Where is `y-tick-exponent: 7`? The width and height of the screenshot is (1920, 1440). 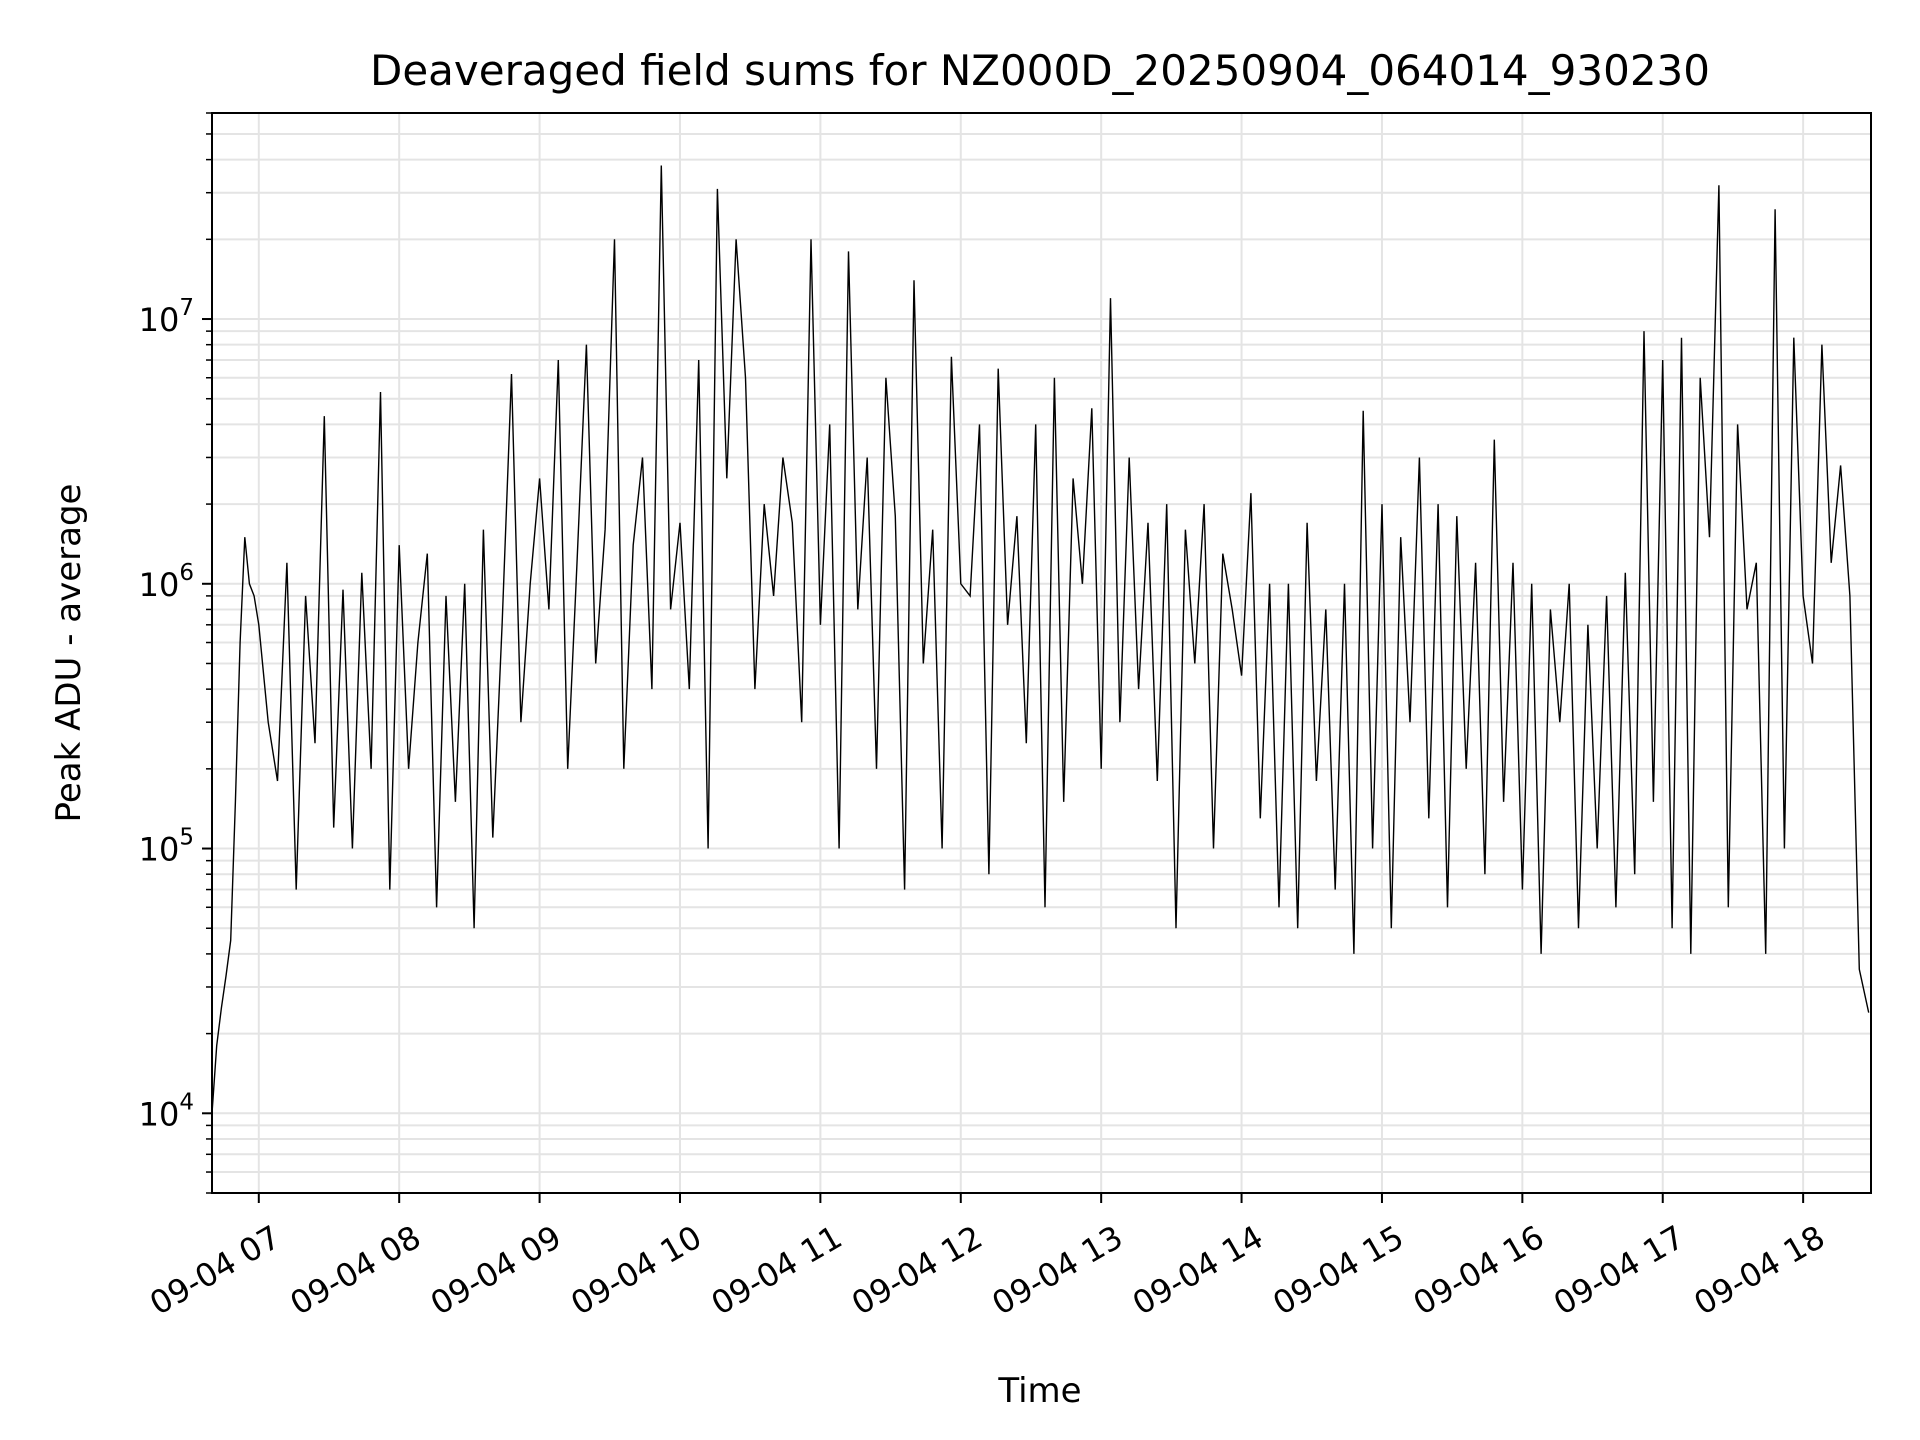
y-tick-exponent: 7 is located at coordinates (186, 308).